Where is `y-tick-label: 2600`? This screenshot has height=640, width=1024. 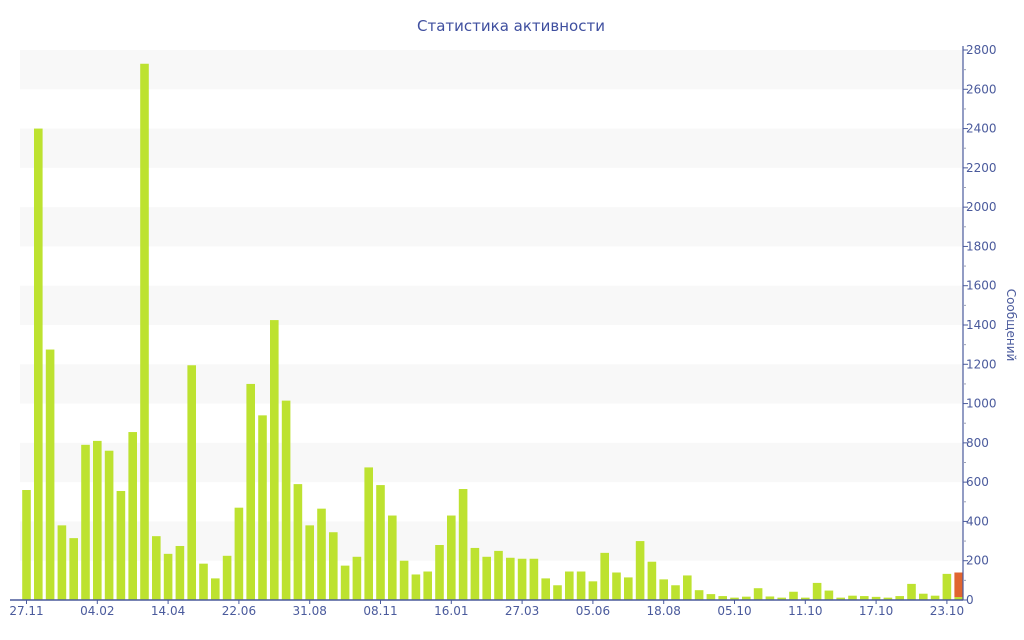
y-tick-label: 2600 is located at coordinates (981, 89).